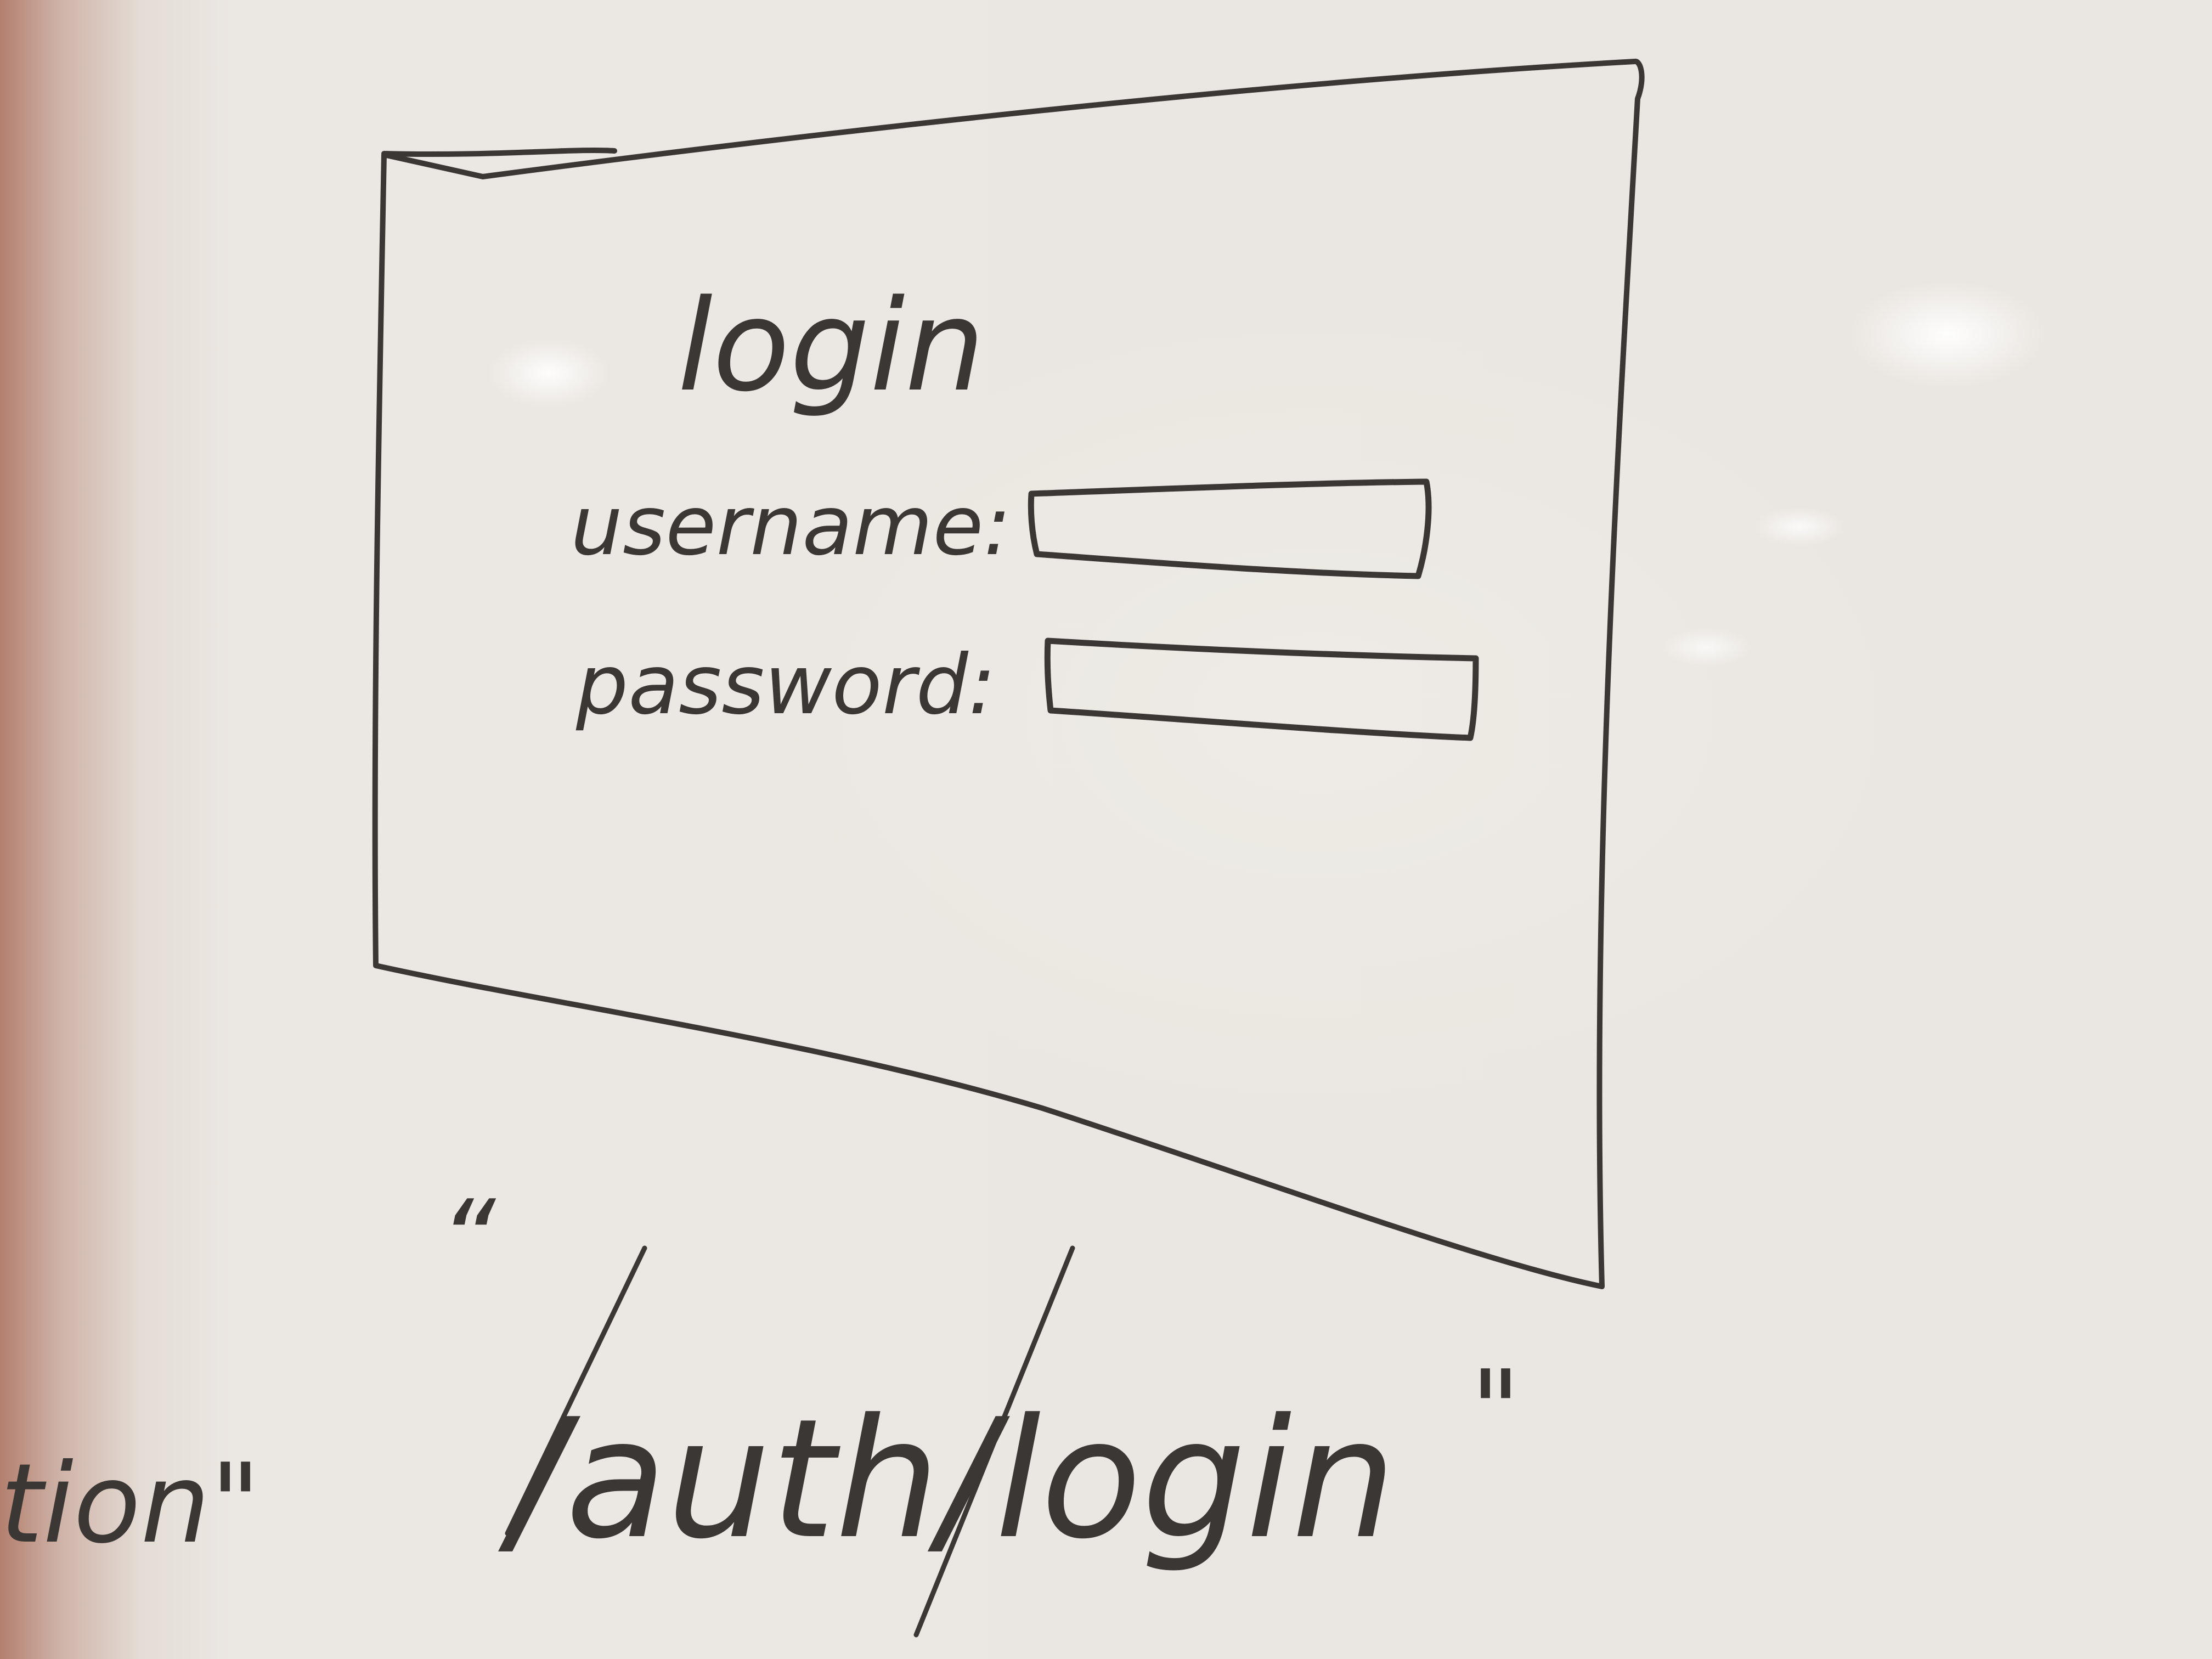  What do you see at coordinates (791, 526) in the screenshot?
I see `username-label: username:` at bounding box center [791, 526].